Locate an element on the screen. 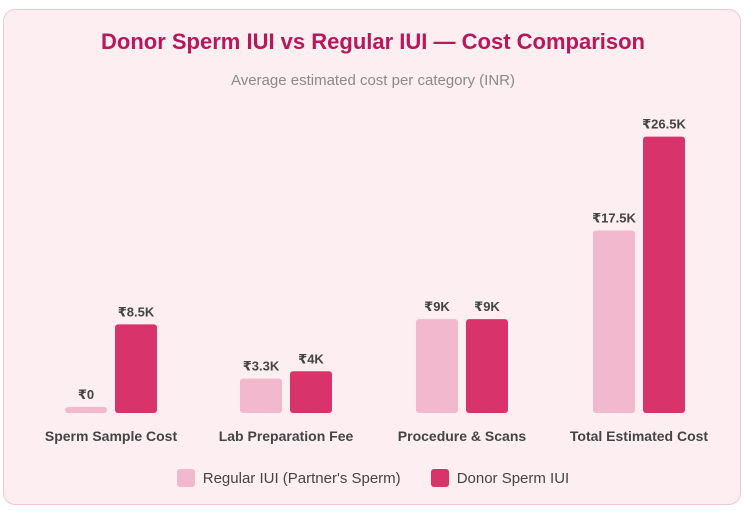 The height and width of the screenshot is (511, 746). data-label-regular-1: ₹3.3K is located at coordinates (261, 366).